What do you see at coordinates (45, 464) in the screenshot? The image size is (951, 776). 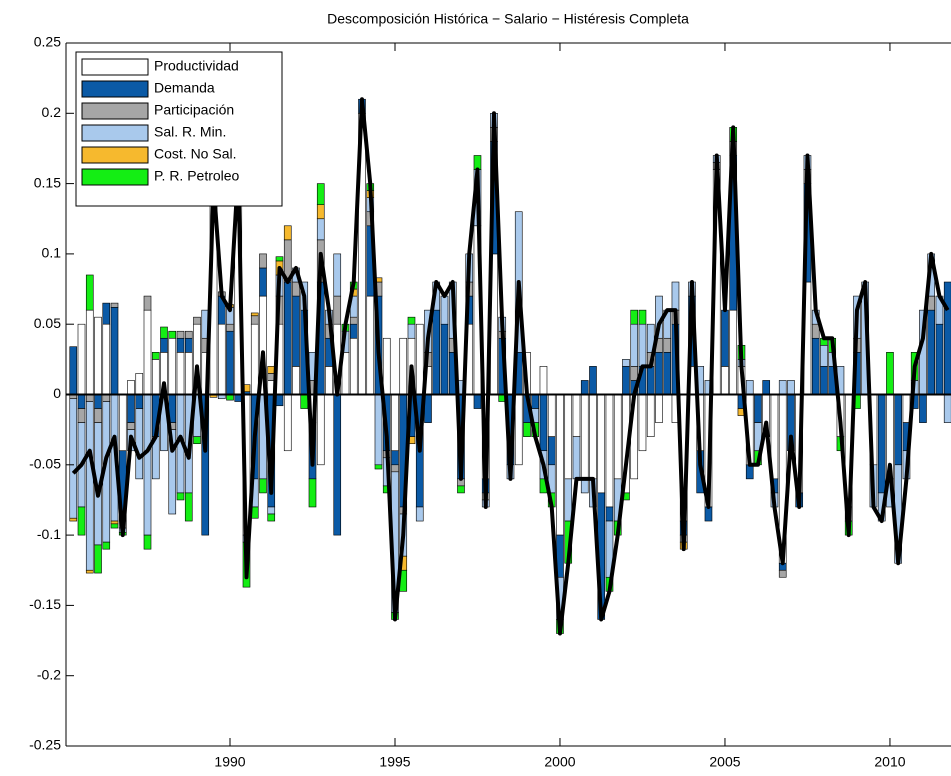 I see `y-tick-label: -0.05` at bounding box center [45, 464].